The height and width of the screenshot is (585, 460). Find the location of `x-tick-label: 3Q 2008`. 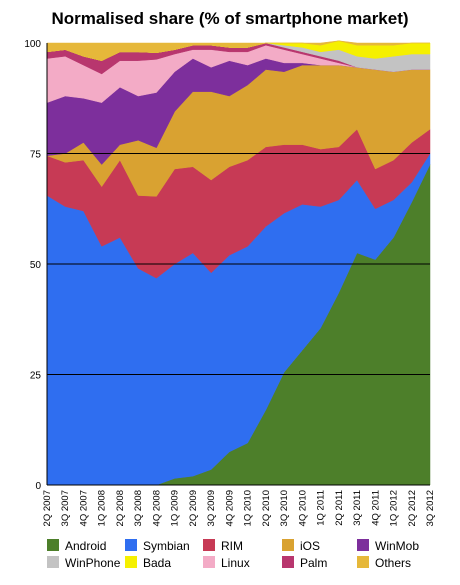

x-tick-label: 3Q 2008 is located at coordinates (138, 508).